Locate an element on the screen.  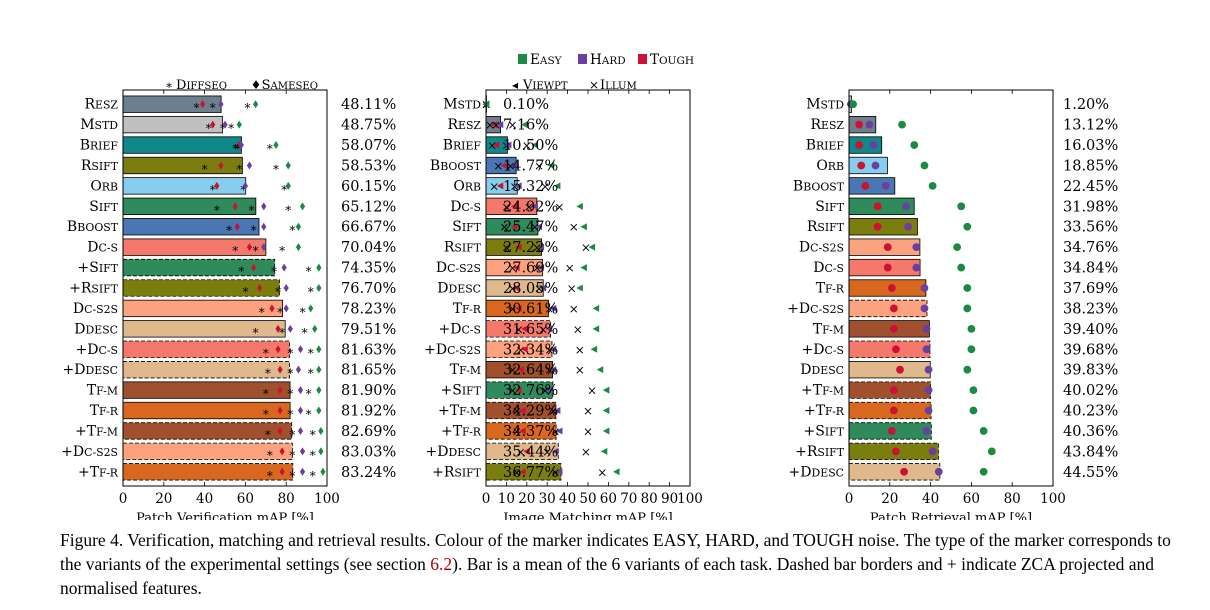
bar-value-label: 14.77% is located at coordinates (530, 166).